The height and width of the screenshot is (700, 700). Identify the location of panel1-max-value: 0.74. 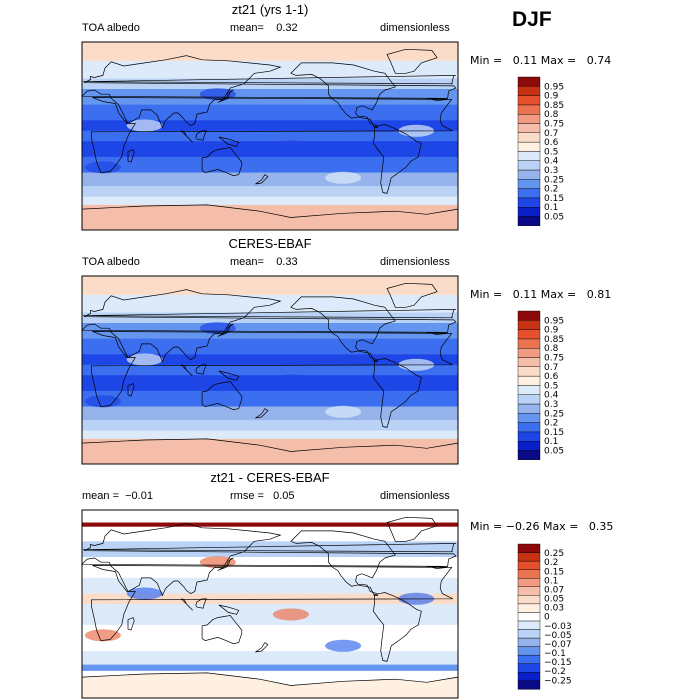
(599, 60).